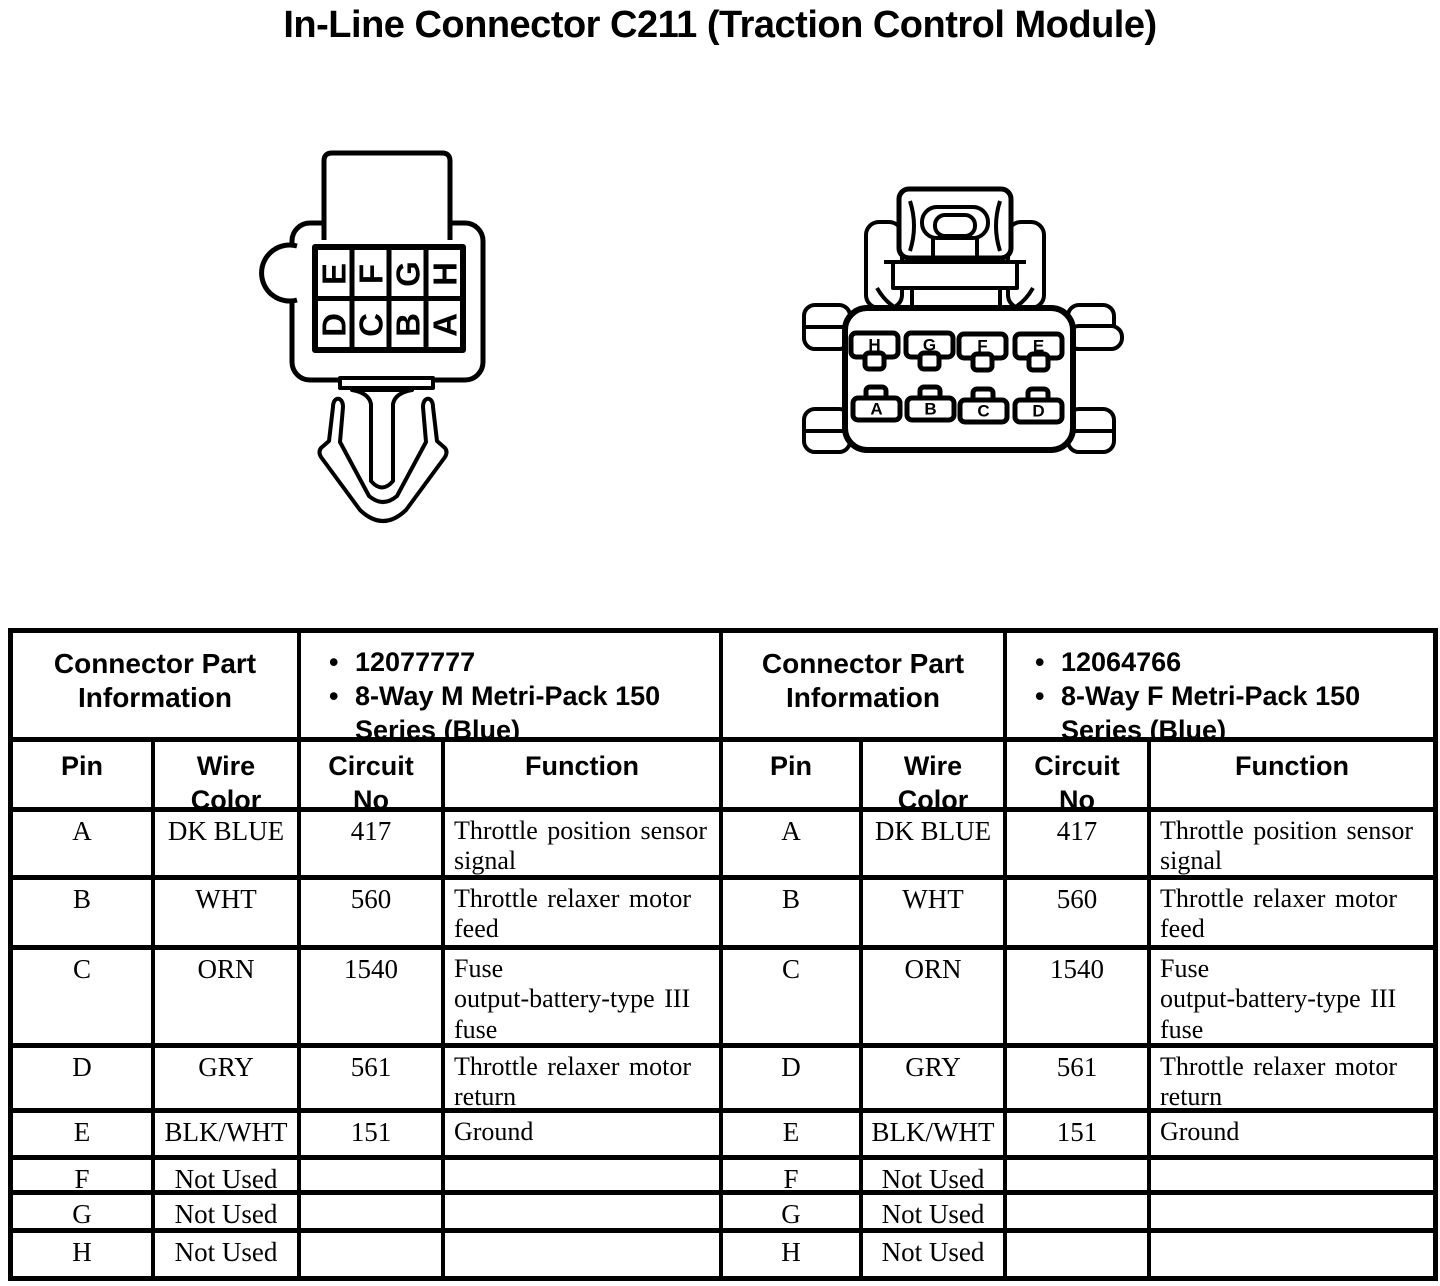 The width and height of the screenshot is (1440, 1286). Describe the element at coordinates (955, 297) in the screenshot. I see `female-shoulder-chamfers` at that location.